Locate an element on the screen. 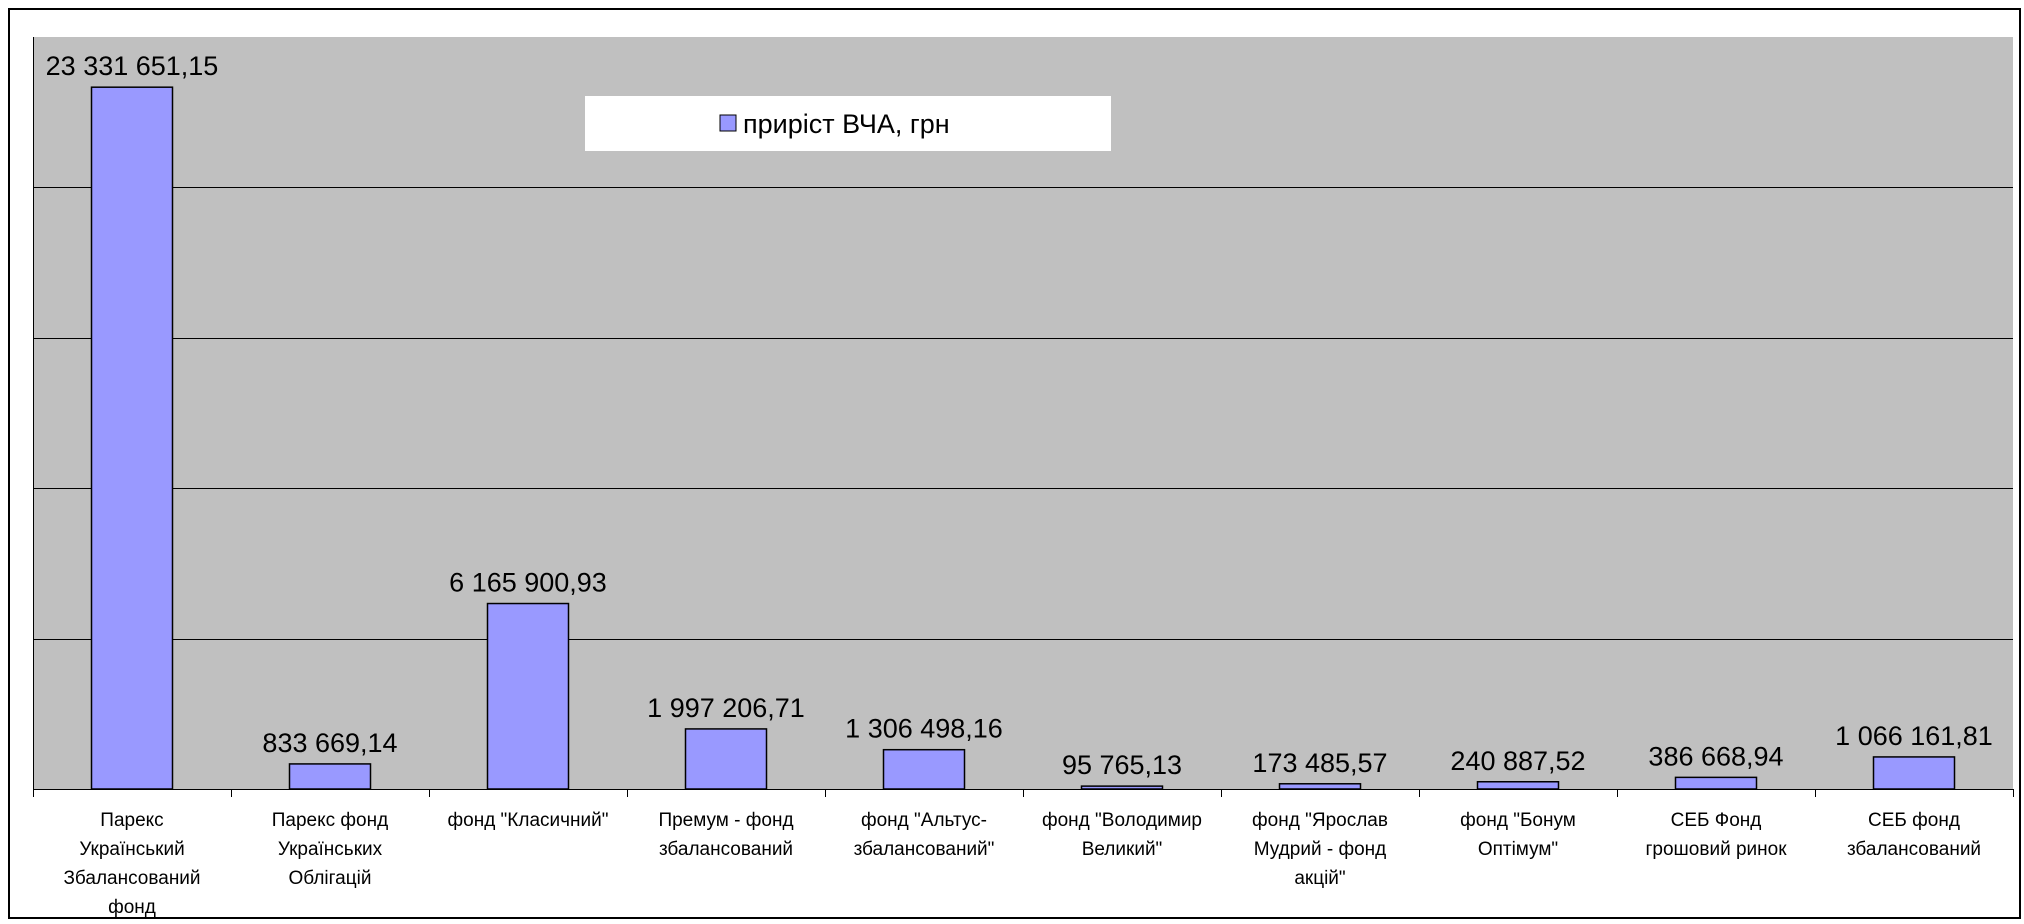 This screenshot has height=924, width=2024. data-label: 833 669,14 is located at coordinates (329, 743).